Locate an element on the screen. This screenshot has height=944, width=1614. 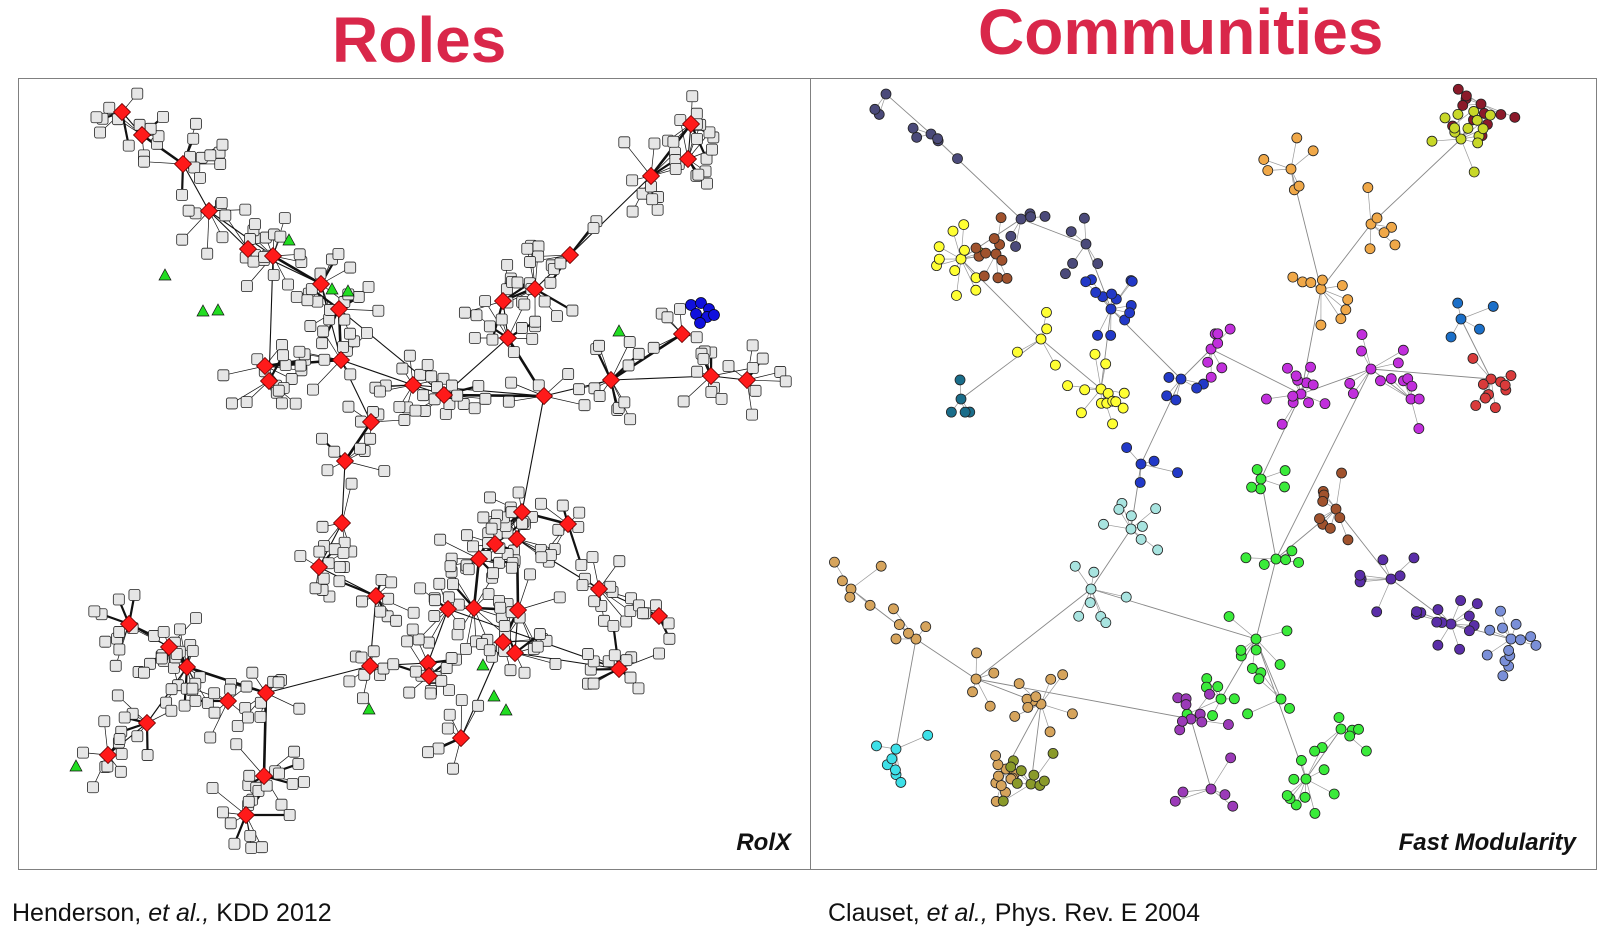
blue-role-node is located at coordinates (714, 315).